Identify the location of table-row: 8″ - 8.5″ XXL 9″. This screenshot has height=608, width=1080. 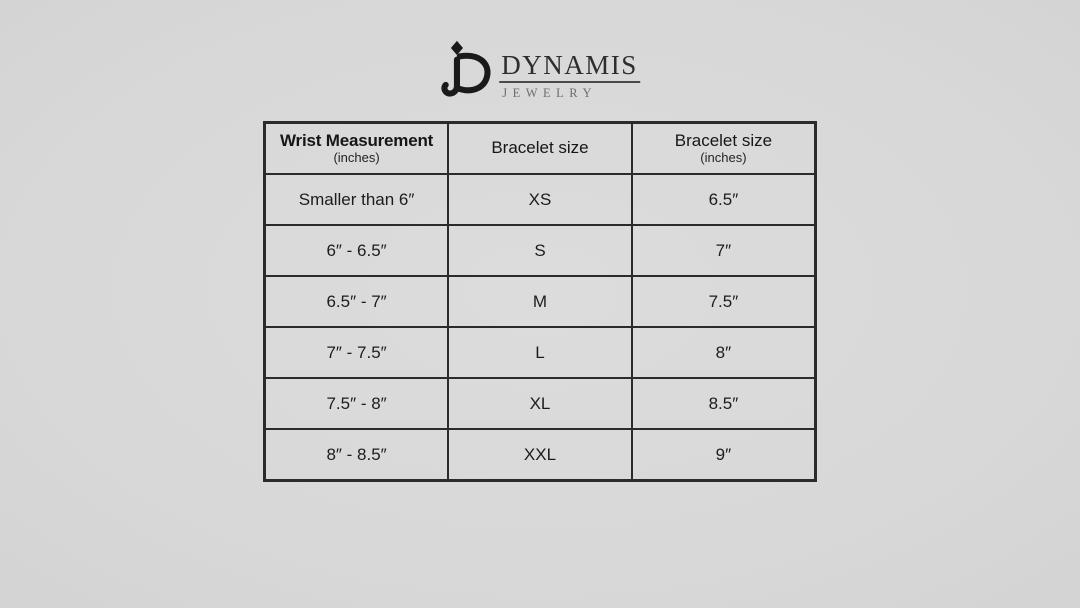
(540, 455).